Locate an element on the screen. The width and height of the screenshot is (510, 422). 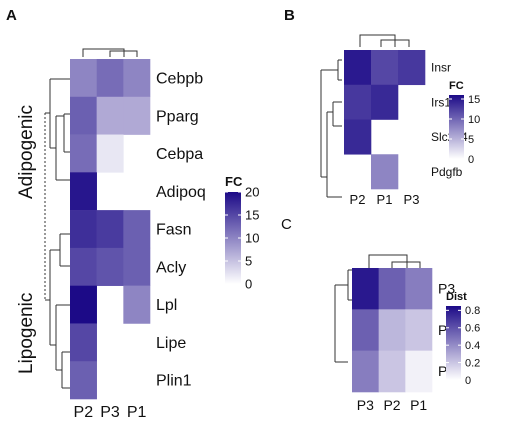
heatmap-cell-c-p1-p3 is located at coordinates (365, 371).